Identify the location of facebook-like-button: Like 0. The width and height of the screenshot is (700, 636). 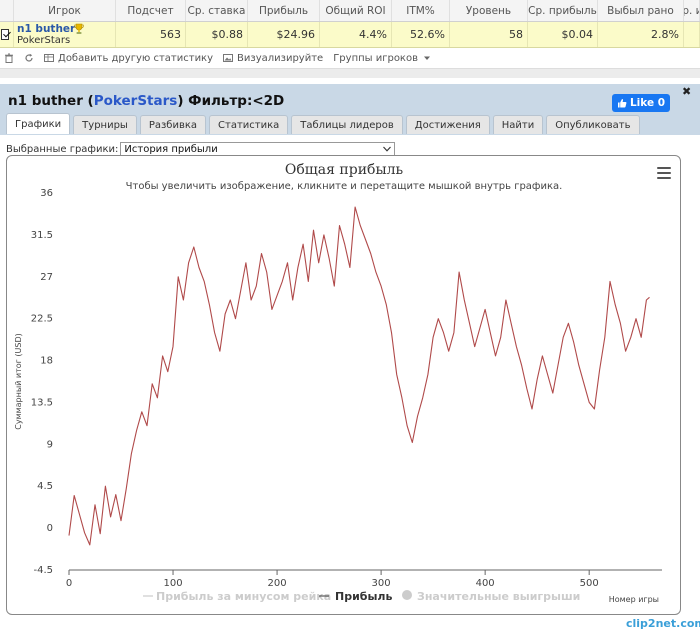
(641, 103).